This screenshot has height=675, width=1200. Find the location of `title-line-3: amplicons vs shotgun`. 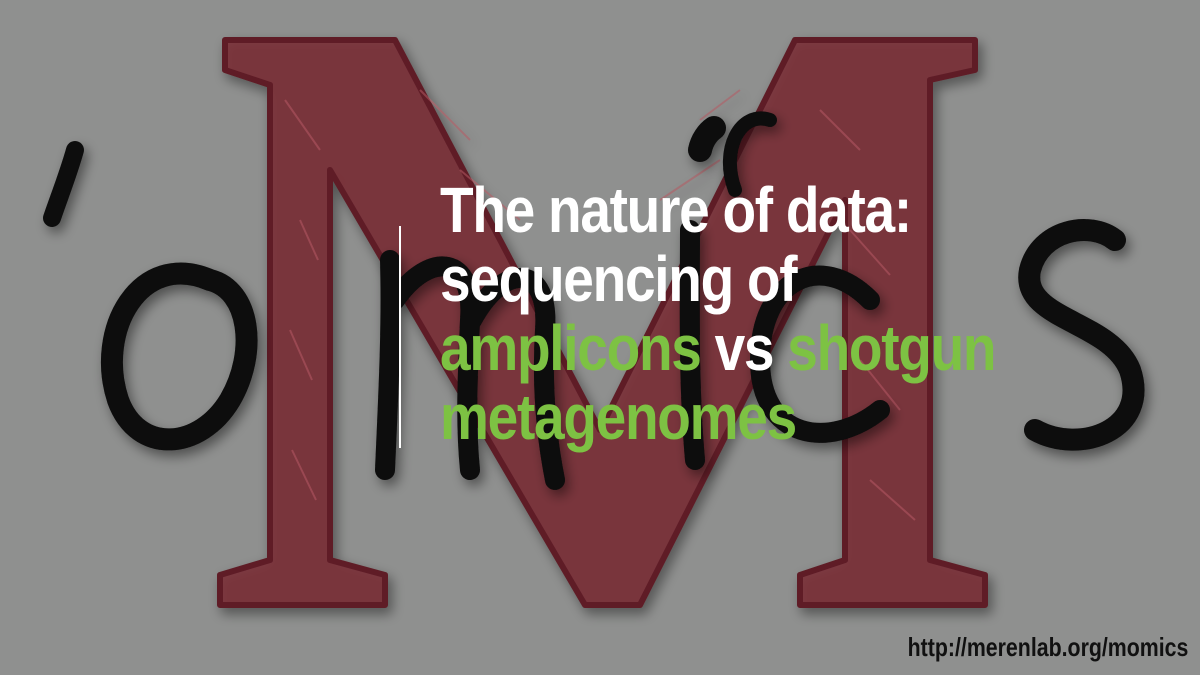

title-line-3: amplicons vs shotgun is located at coordinates (758, 348).